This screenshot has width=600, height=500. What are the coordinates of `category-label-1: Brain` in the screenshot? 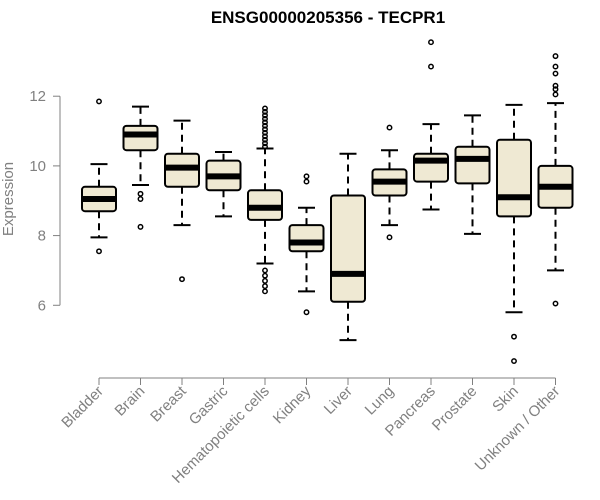 It's located at (130, 401).